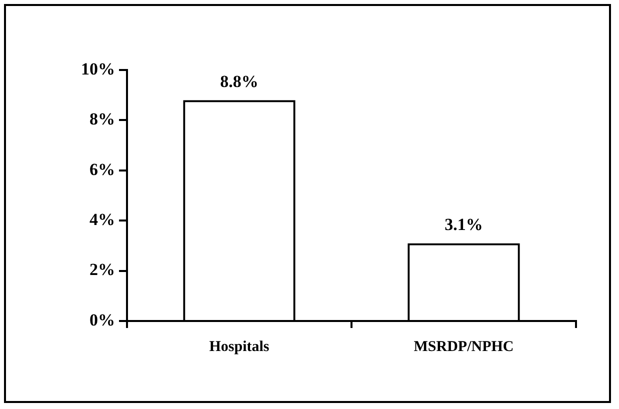 The height and width of the screenshot is (409, 619). I want to click on data-label: 8.8%, so click(239, 82).